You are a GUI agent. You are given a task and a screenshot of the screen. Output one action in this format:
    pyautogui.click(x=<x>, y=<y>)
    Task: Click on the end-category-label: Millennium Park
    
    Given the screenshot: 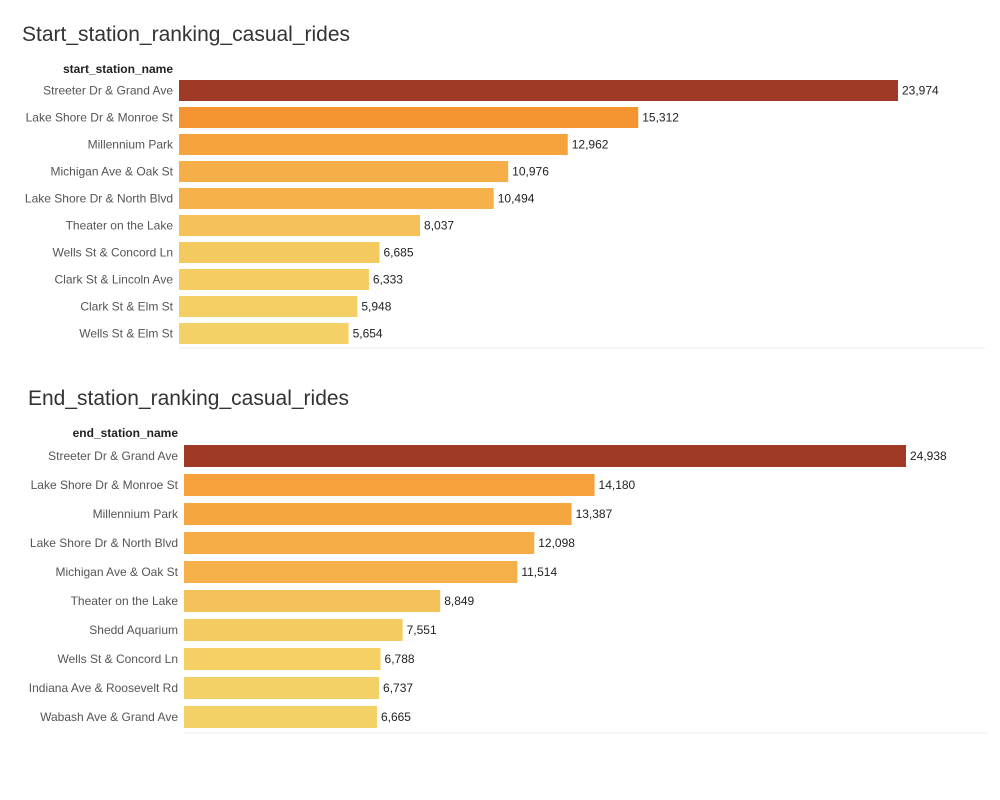 What is the action you would take?
    pyautogui.click(x=136, y=514)
    